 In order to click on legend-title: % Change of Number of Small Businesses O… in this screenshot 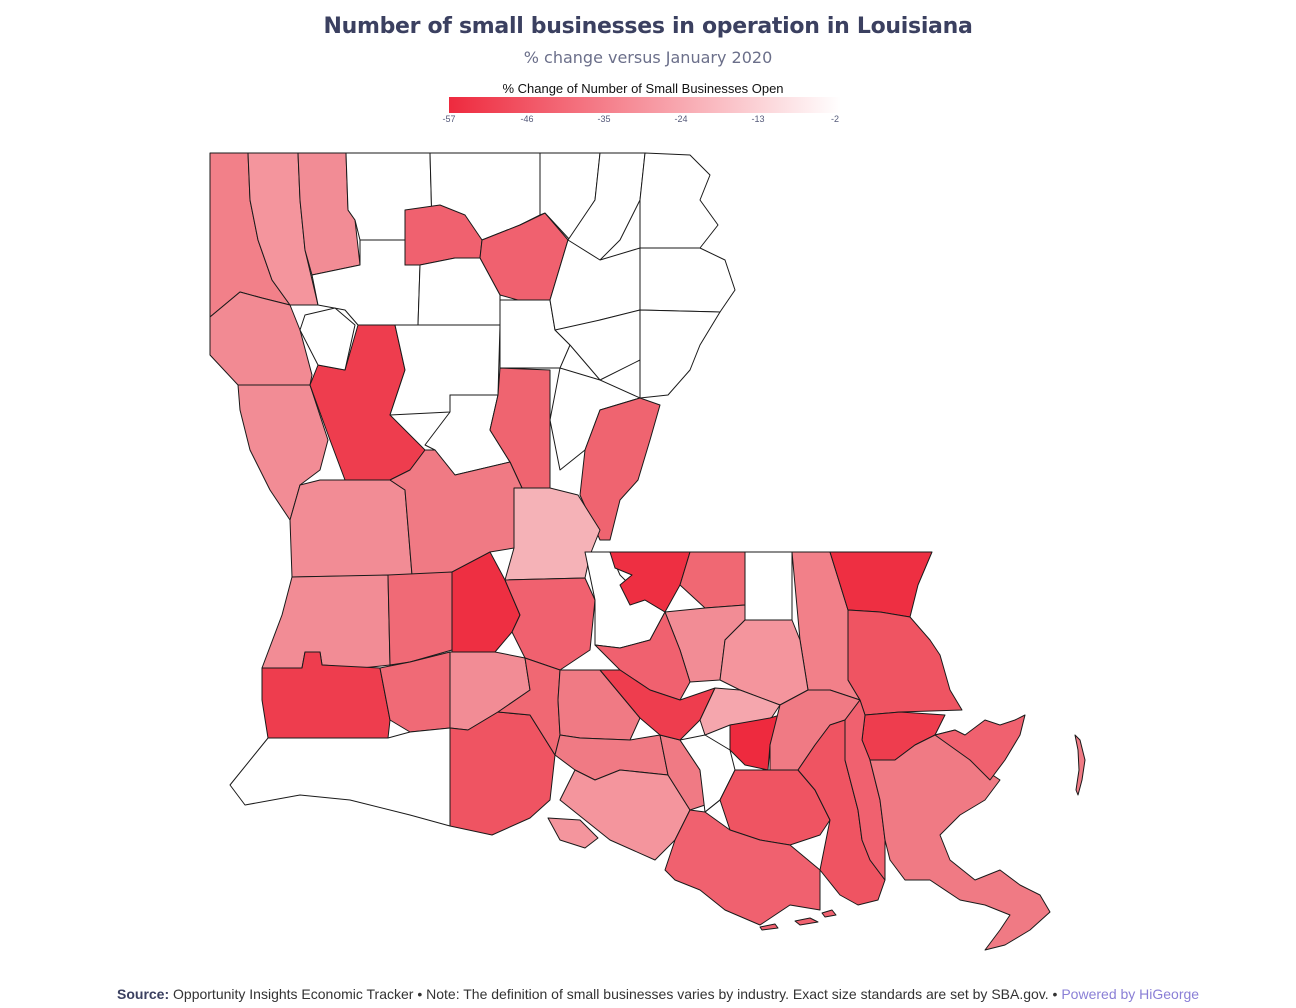, I will do `click(643, 88)`.